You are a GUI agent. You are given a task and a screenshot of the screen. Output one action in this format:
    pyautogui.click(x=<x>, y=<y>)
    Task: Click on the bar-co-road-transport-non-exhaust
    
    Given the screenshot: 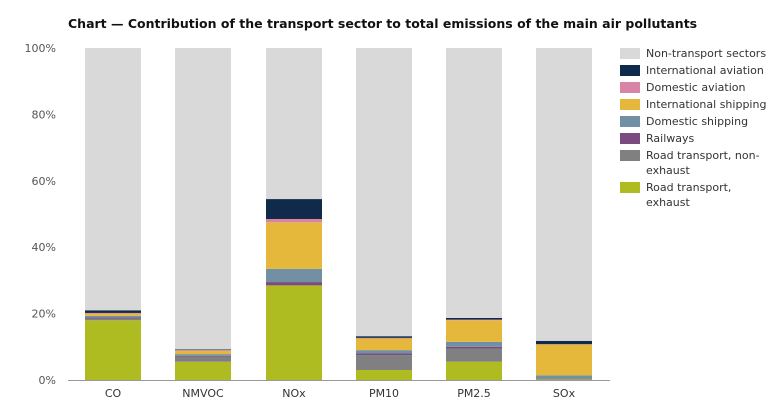 What is the action you would take?
    pyautogui.click(x=113, y=319)
    